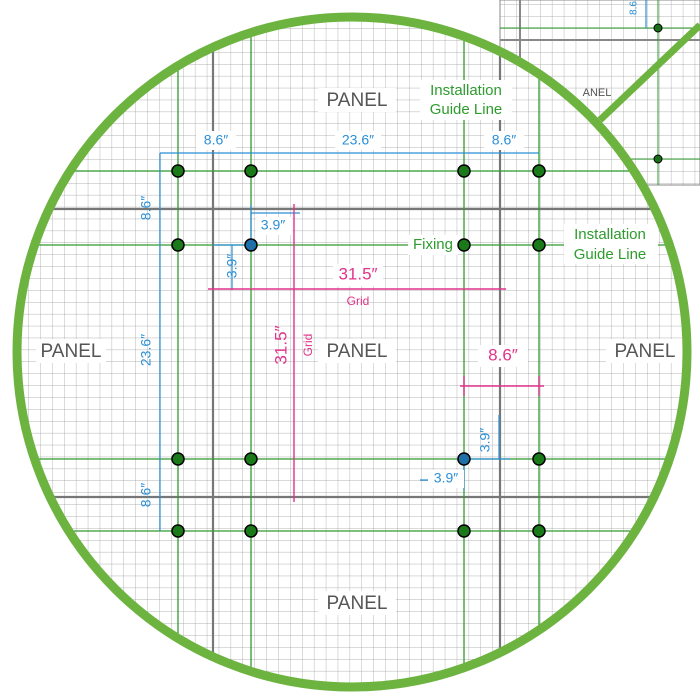 Image resolution: width=700 pixels, height=700 pixels. Describe the element at coordinates (648, 72) in the screenshot. I see `inset-connector` at that location.